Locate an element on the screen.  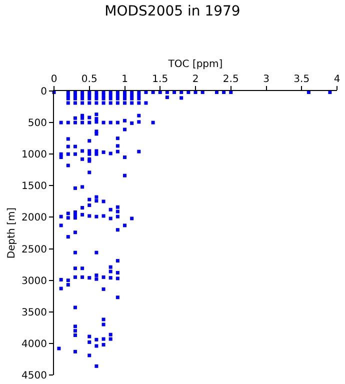
x-axis-title: TOC [ppm] is located at coordinates (195, 64).